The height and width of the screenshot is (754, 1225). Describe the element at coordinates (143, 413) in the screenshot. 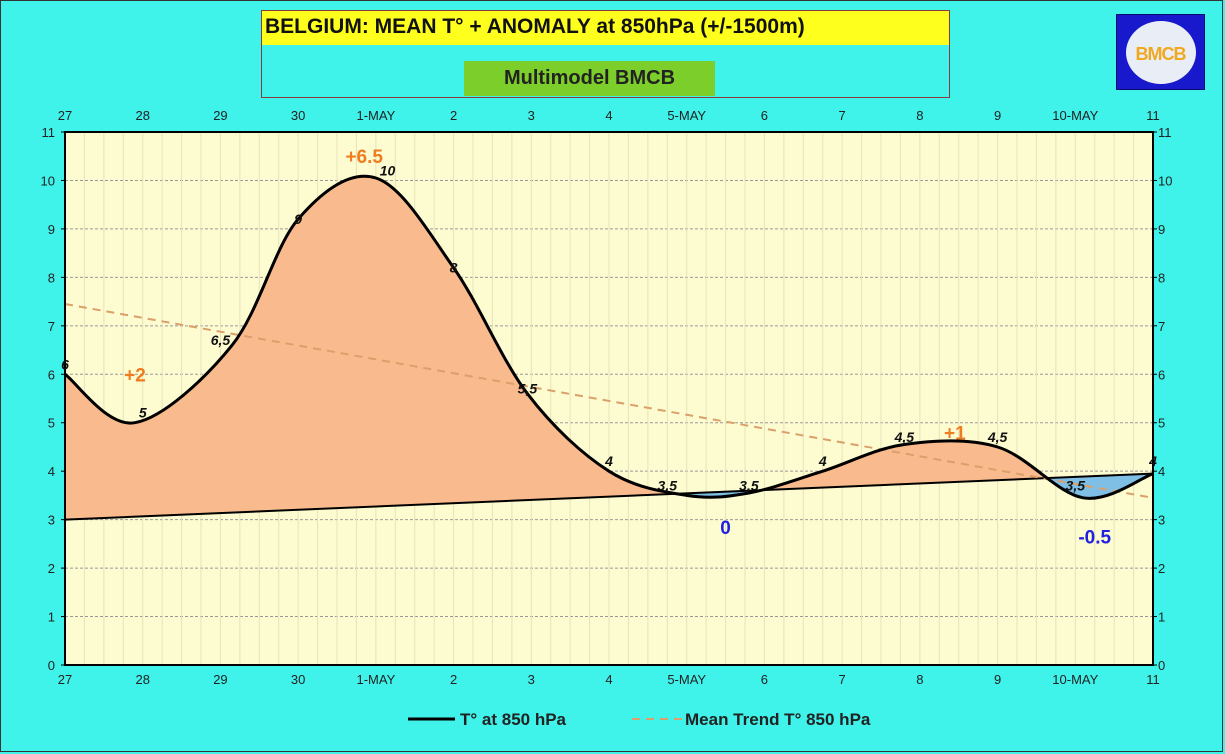

I see `data-label: 5` at that location.